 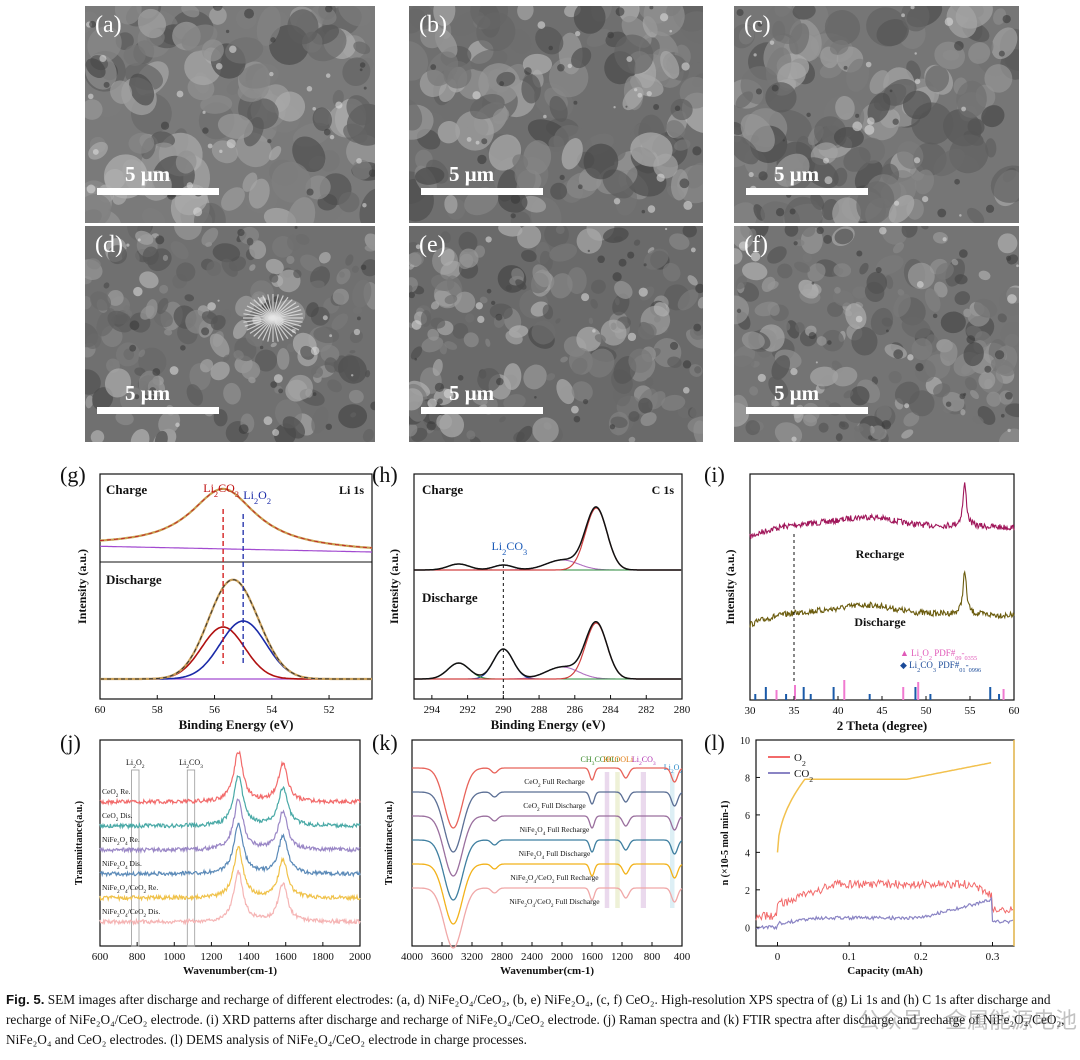 What do you see at coordinates (963, 653) in the screenshot?
I see `text-span: -` at bounding box center [963, 653].